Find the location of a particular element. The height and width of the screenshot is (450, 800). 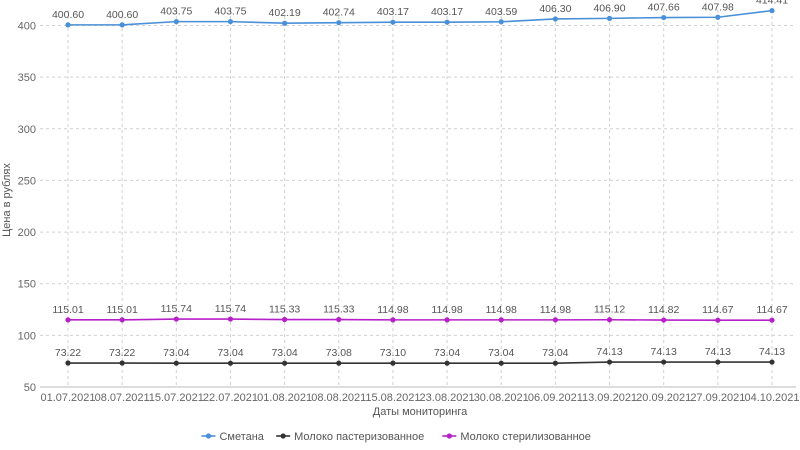

data-label: 403.75 is located at coordinates (230, 12).